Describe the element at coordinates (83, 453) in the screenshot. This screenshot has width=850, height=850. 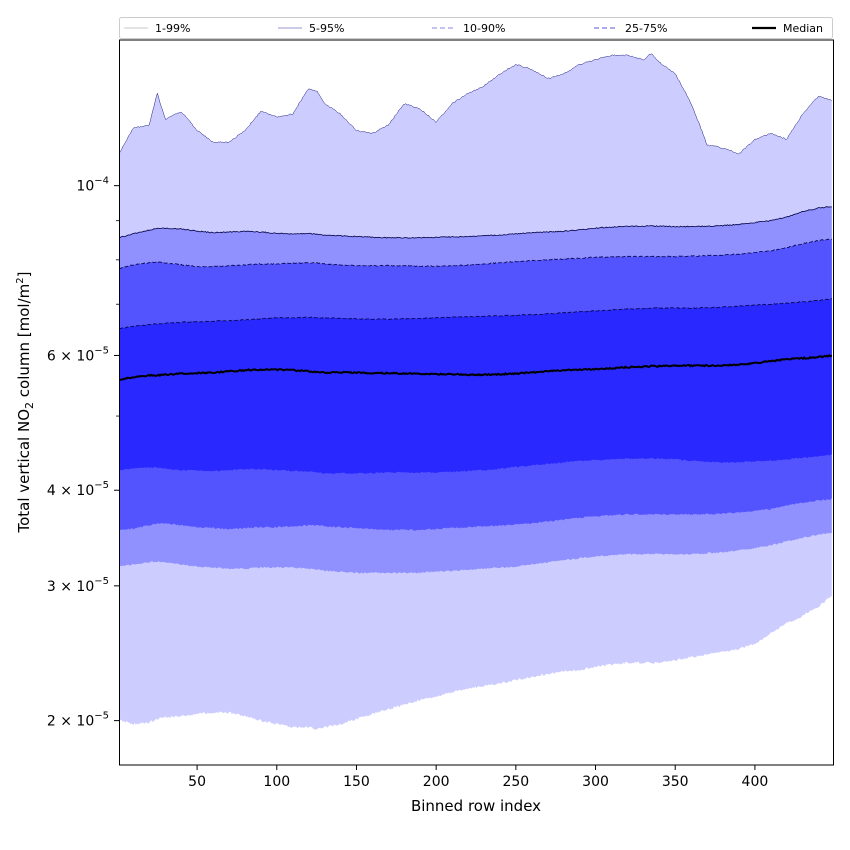
I see `y-axis: 10−4 6 × 10−5 4 × 10−5 3 × 10−5 2 × 10−5` at that location.